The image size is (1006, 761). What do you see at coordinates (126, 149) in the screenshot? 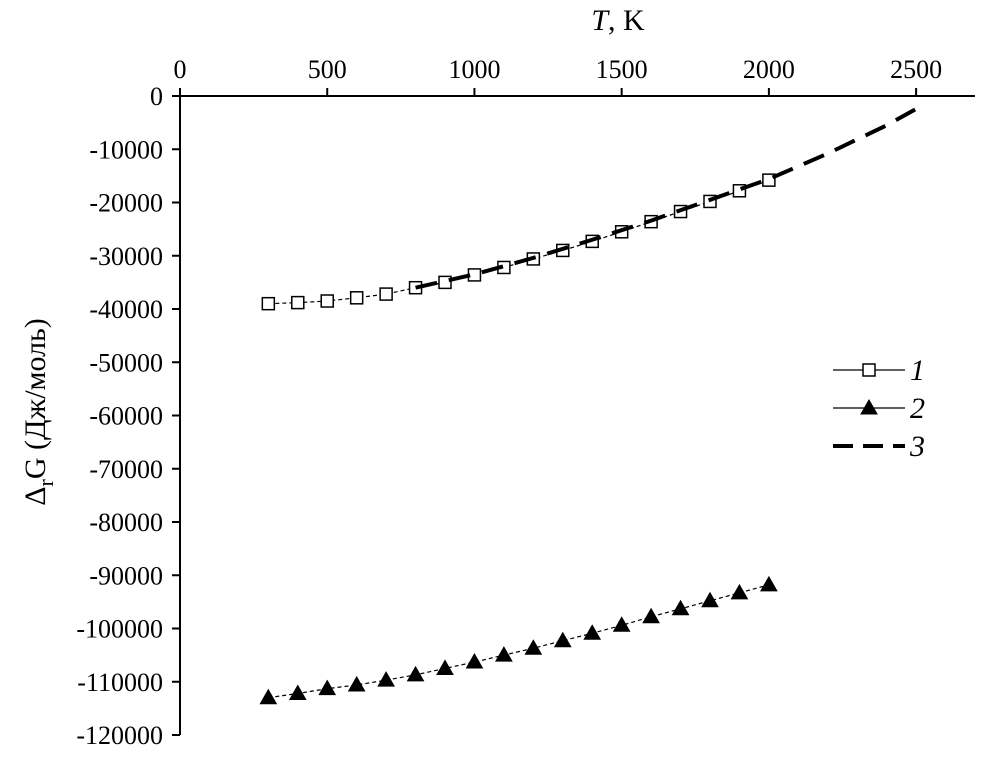
I see `y-tick-label: -10000` at bounding box center [126, 149].